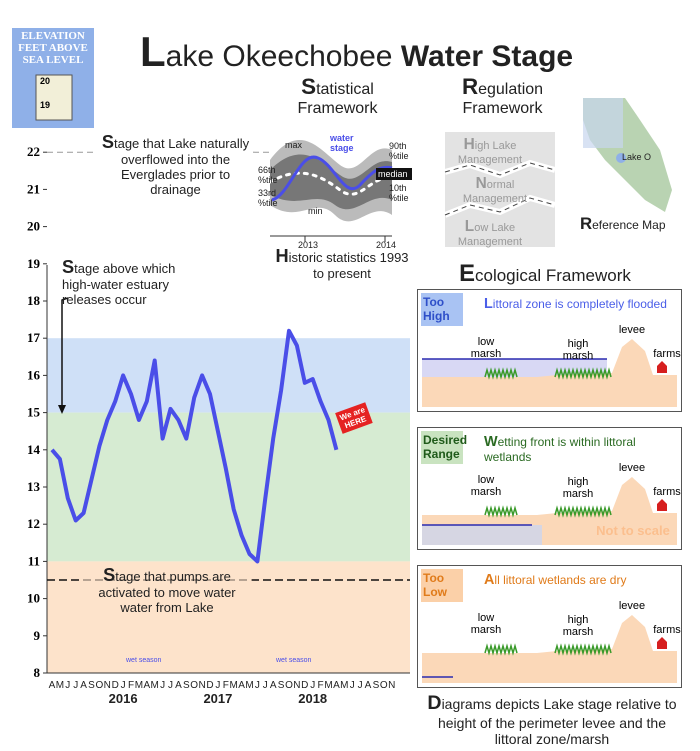  Describe the element at coordinates (623, 223) in the screenshot. I see `map-title: Reference Map` at that location.